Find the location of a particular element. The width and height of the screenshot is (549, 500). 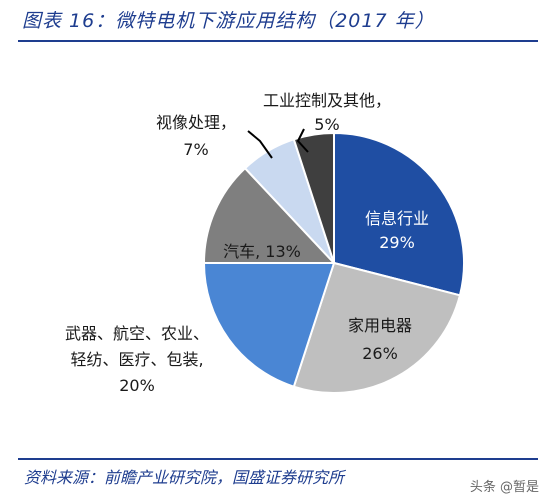

source-rule is located at coordinates (278, 459).